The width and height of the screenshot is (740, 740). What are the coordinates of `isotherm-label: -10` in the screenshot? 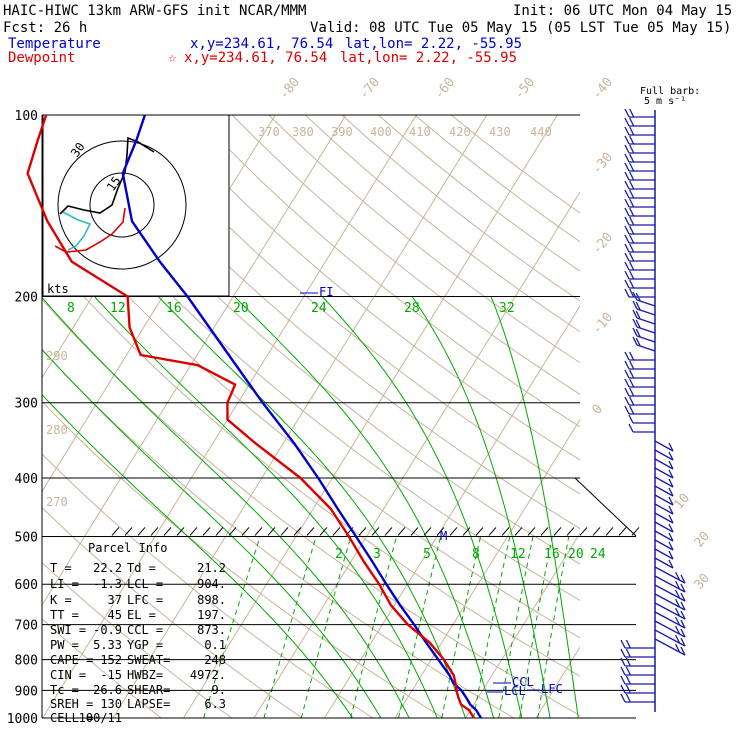 It's located at (603, 324).